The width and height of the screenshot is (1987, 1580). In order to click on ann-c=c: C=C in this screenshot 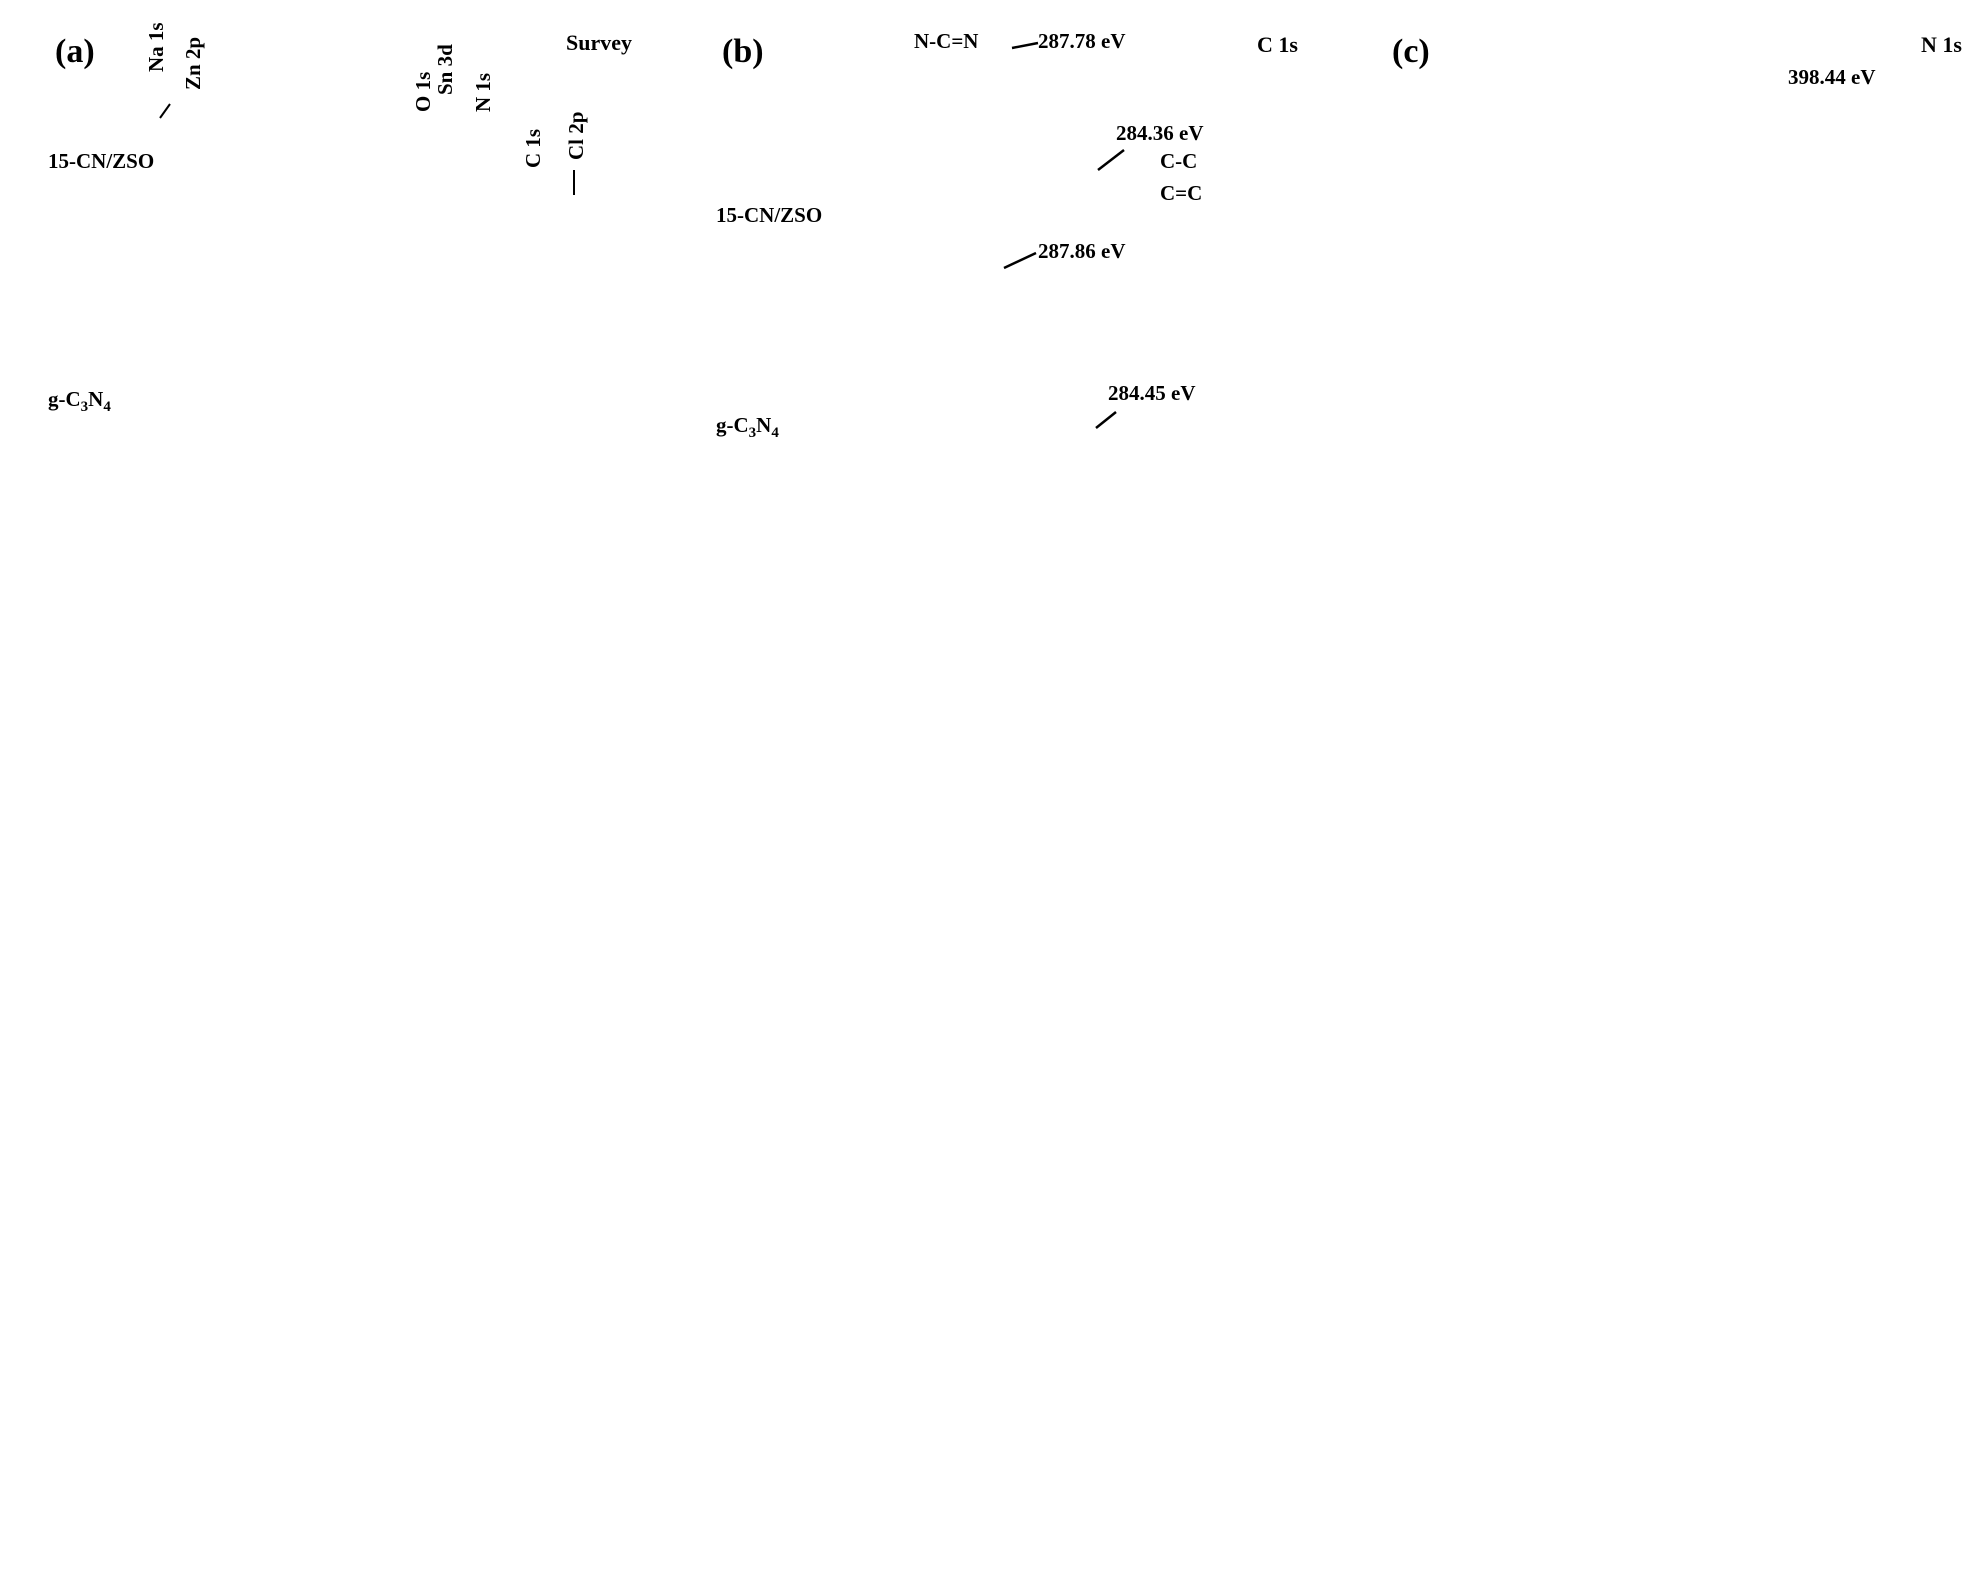, I will do `click(1181, 193)`.